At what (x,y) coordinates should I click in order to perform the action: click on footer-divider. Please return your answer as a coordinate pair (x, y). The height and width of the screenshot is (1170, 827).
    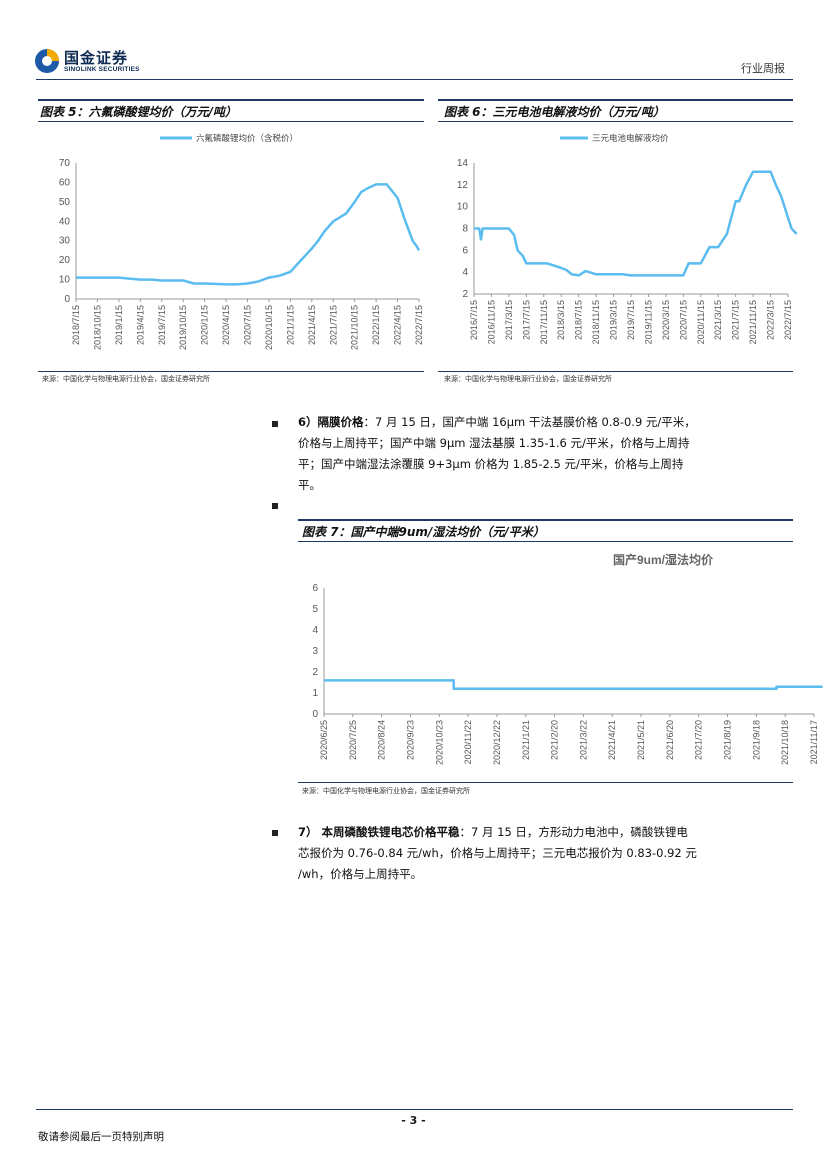
    Looking at the image, I should click on (414, 1109).